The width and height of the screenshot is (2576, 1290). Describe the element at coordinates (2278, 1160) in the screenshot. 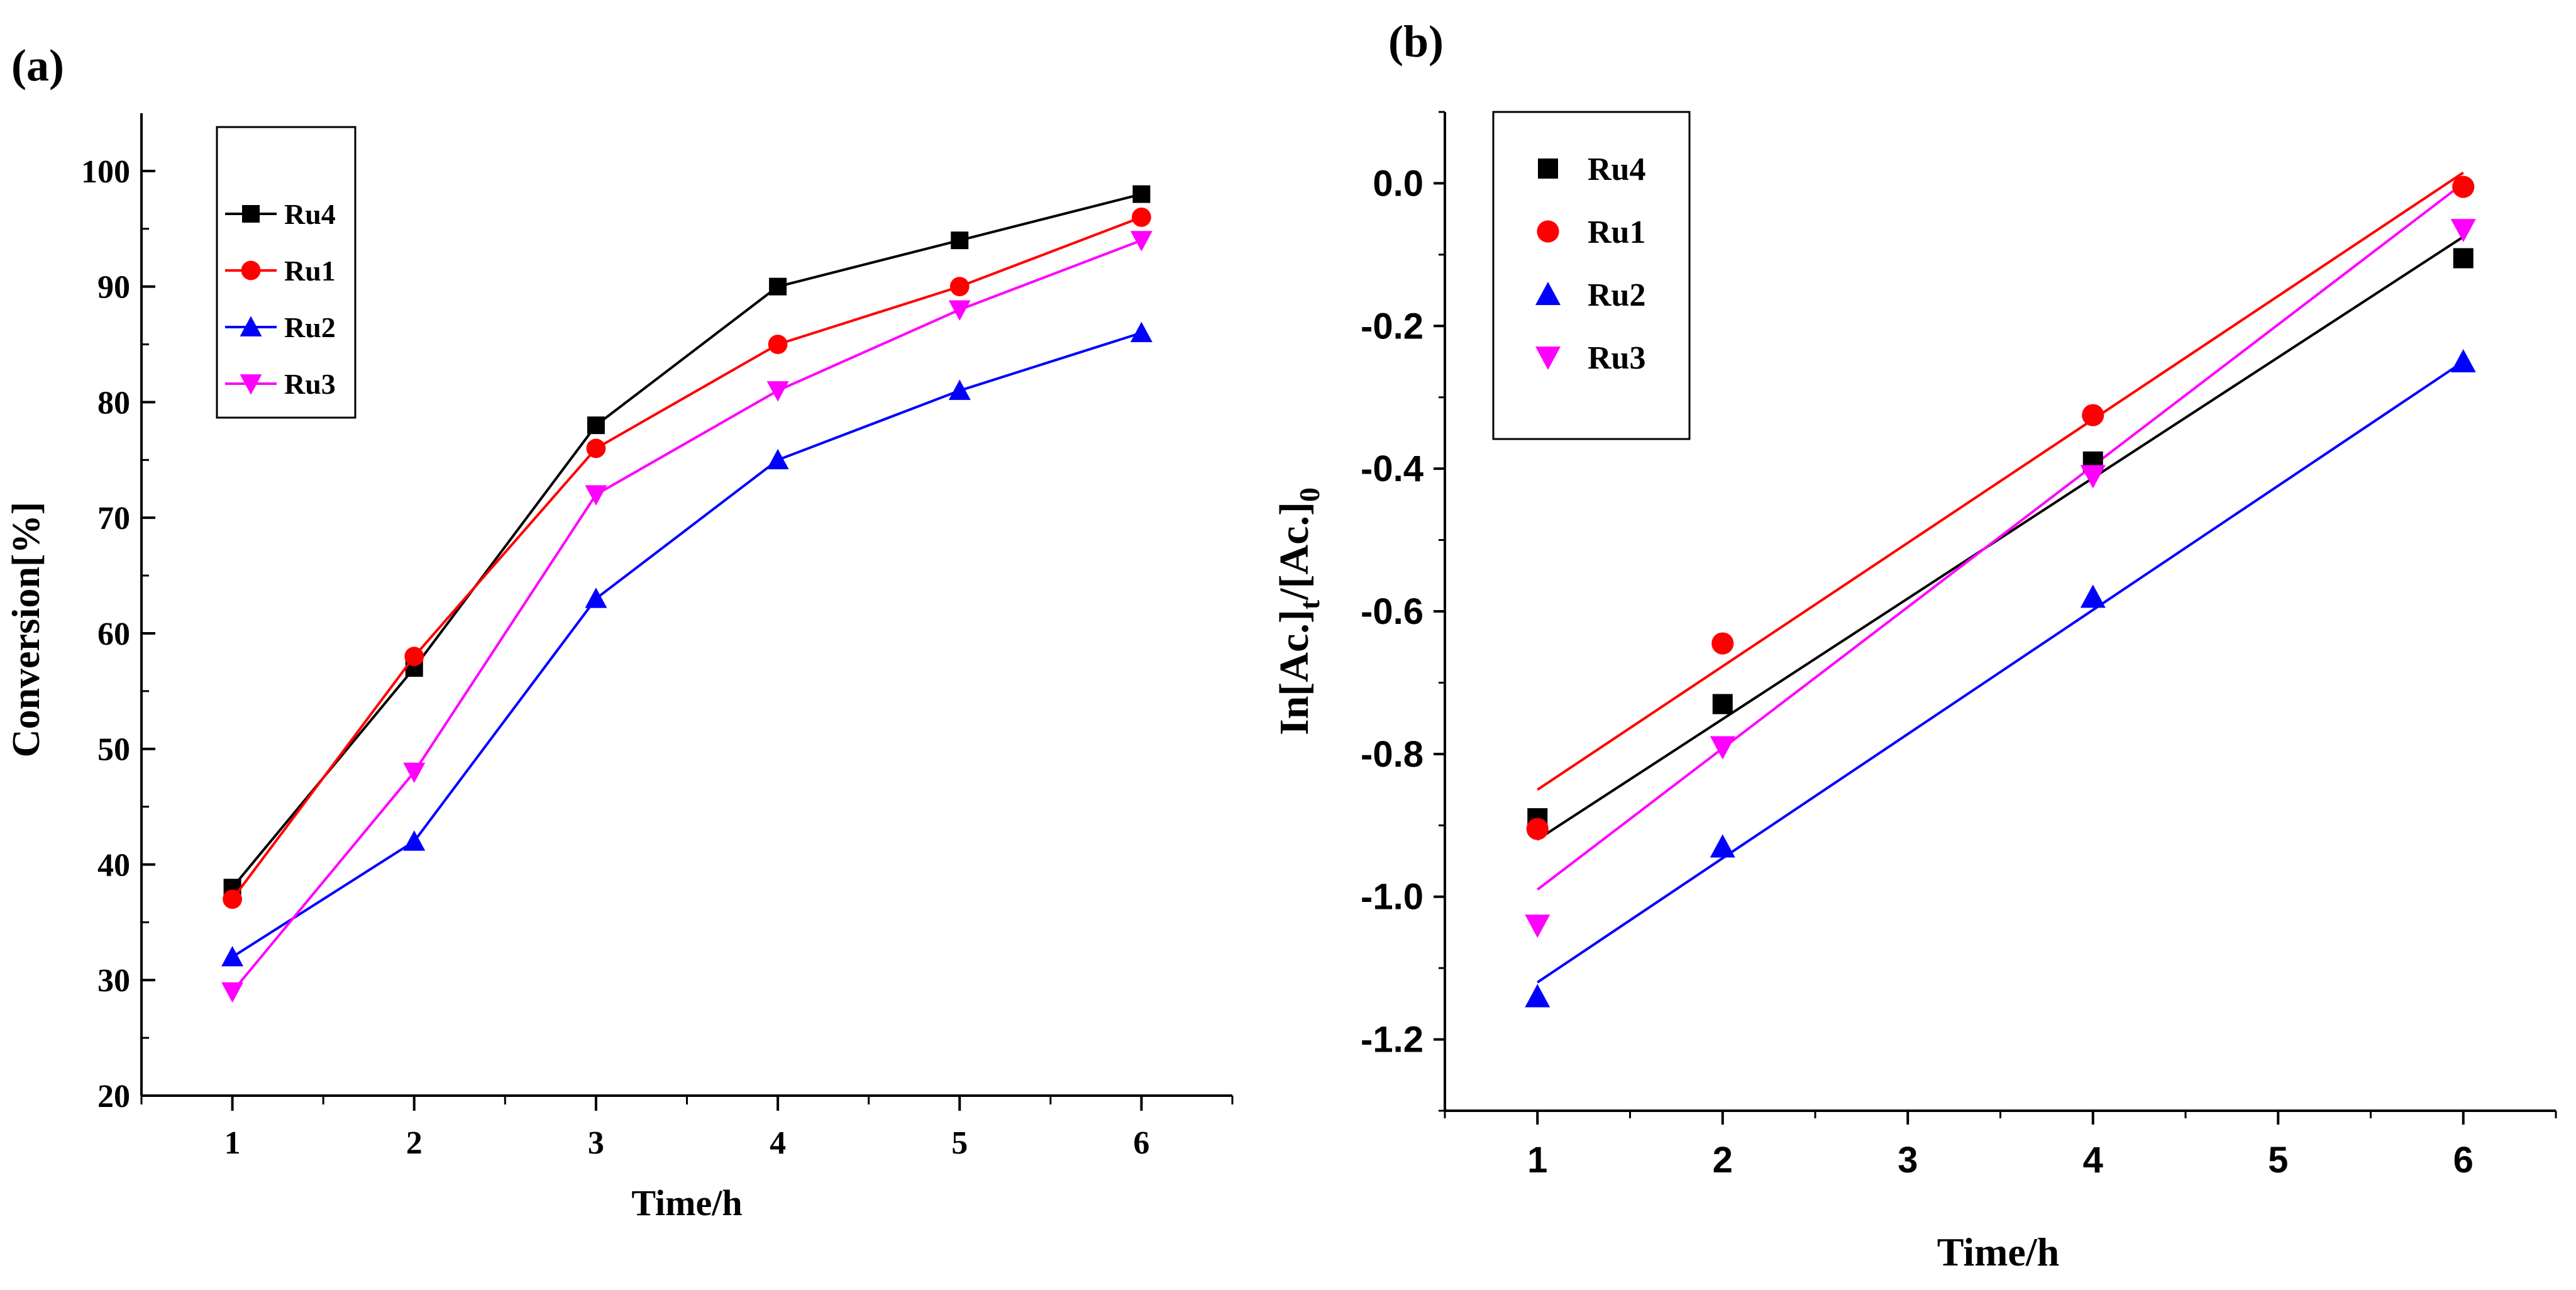

I see `panel-b-x-tick-label: 5` at that location.